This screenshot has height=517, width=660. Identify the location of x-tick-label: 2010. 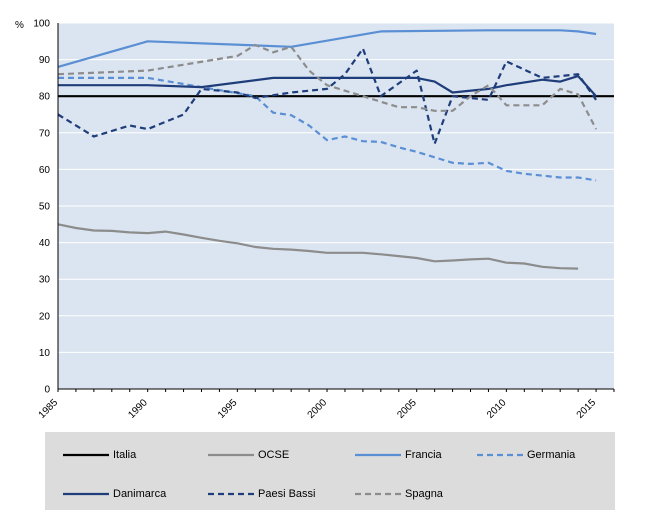
(497, 409).